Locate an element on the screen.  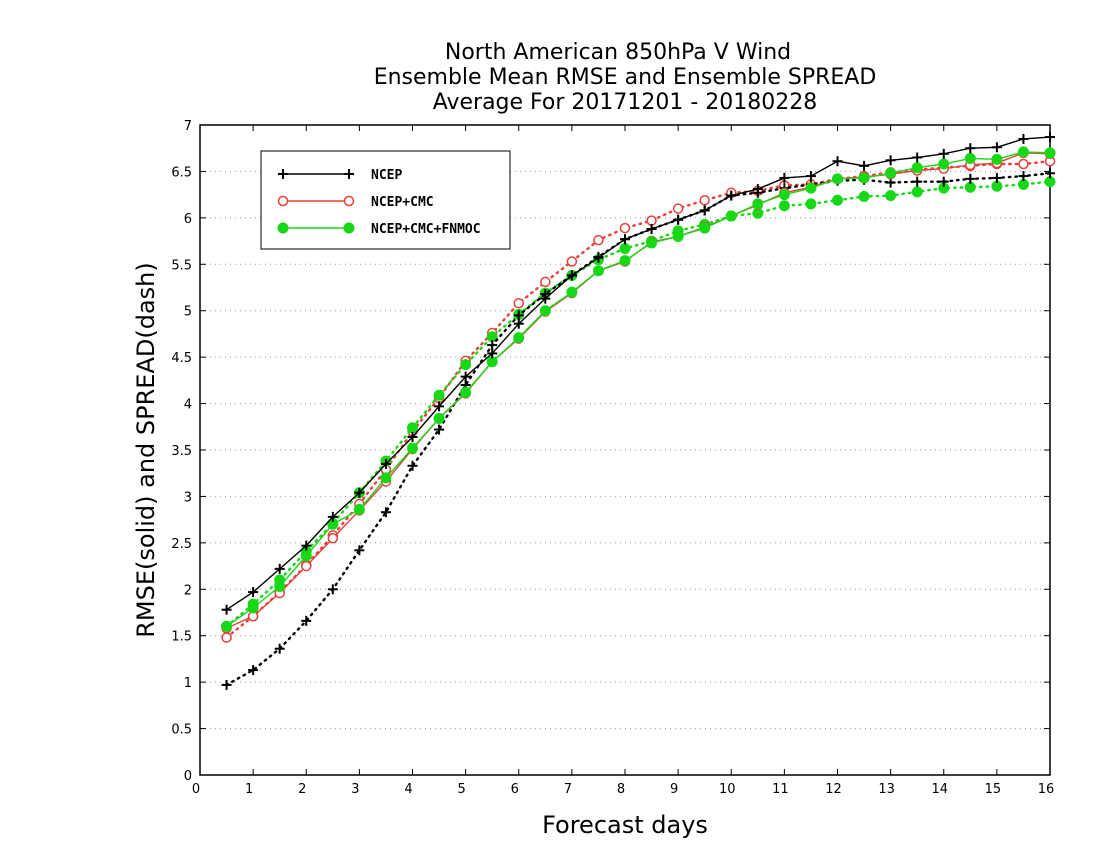
title-line-2: Ensemble Mean RMSE and Ensemble SPREAD is located at coordinates (625, 77).